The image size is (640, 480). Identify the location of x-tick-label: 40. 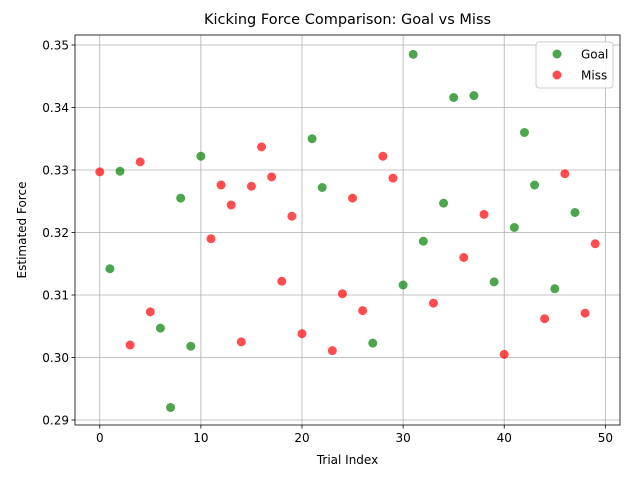
(504, 438).